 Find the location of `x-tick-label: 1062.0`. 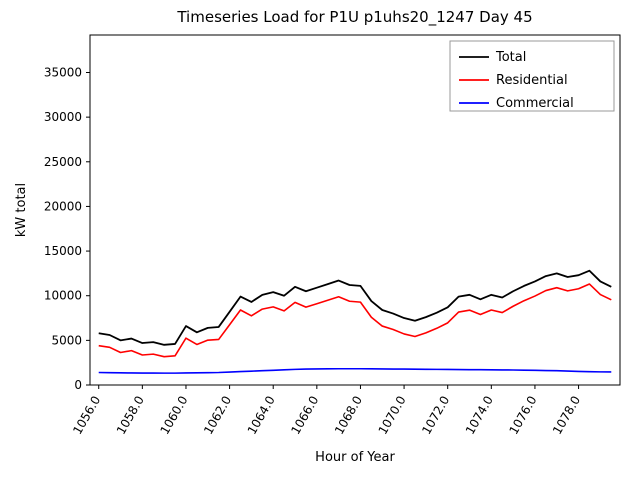

x-tick-label: 1062.0 is located at coordinates (217, 415).